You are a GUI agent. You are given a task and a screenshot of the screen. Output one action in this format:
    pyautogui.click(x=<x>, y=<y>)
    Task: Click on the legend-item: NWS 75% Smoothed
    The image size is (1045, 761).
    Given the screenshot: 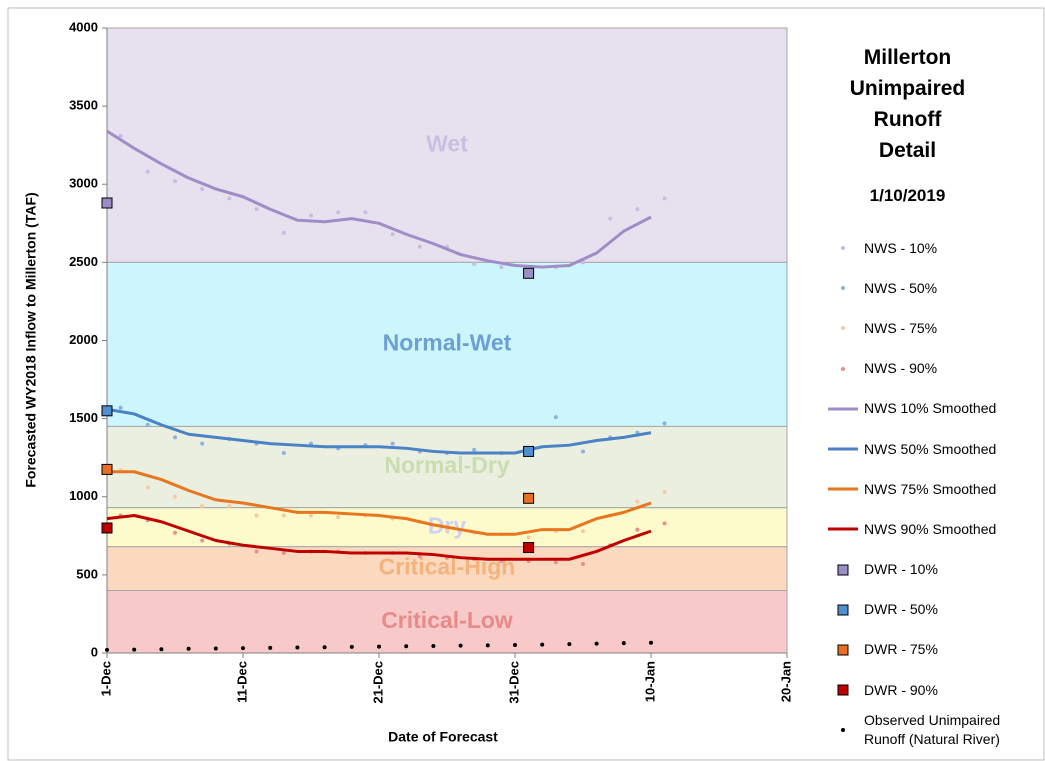 What is the action you would take?
    pyautogui.click(x=933, y=489)
    